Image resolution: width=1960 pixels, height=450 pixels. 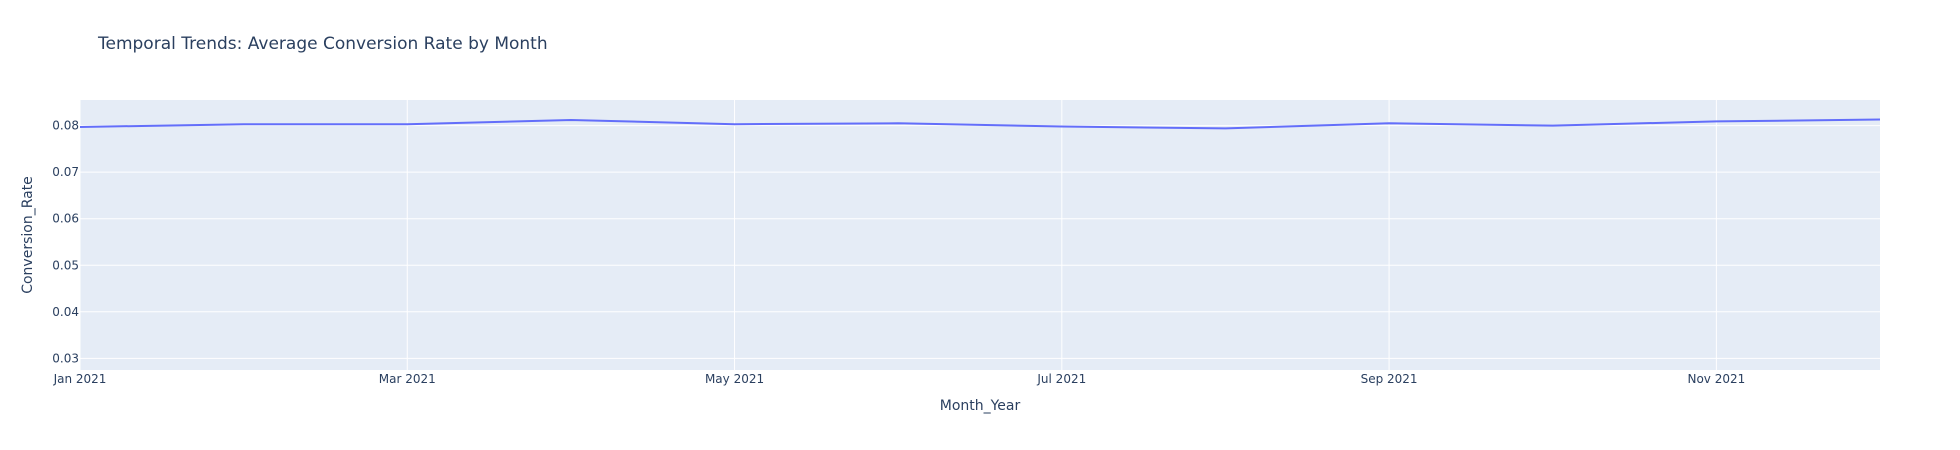 I want to click on y-tick-label: 0.08, so click(x=65, y=126).